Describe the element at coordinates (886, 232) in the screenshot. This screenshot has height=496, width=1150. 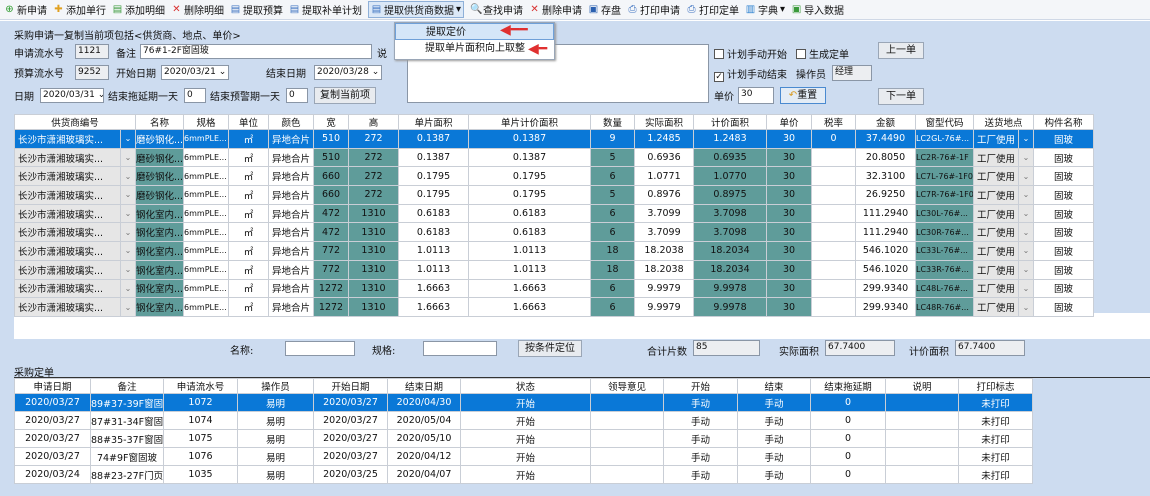
I see `grid-cell: 111.2940` at that location.